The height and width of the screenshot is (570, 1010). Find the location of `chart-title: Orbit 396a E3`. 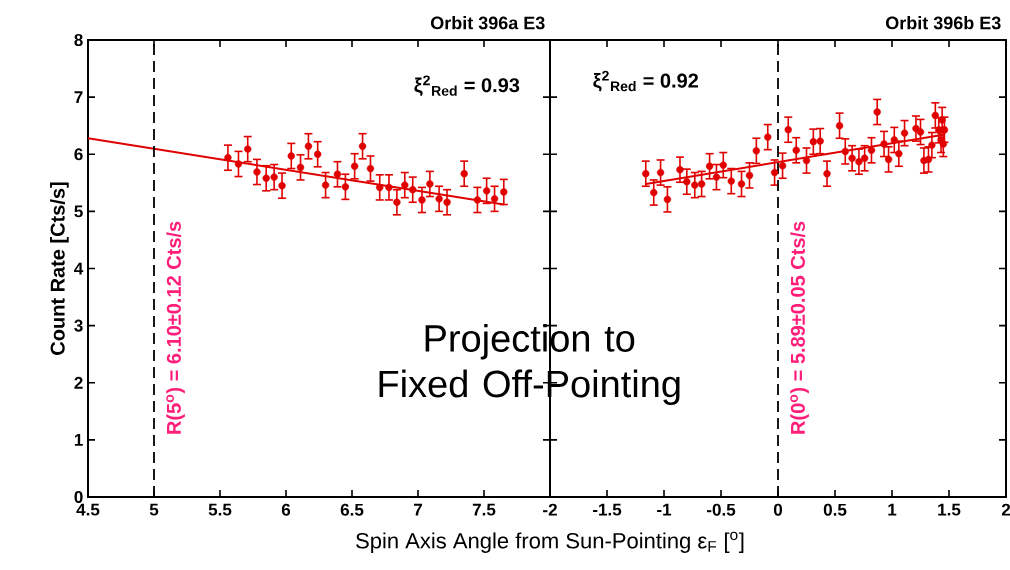

chart-title: Orbit 396a E3 is located at coordinates (487, 23).